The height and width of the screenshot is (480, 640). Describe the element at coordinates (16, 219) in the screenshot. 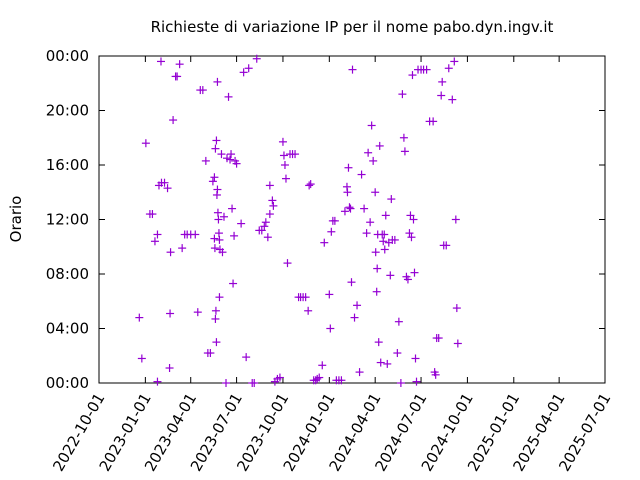

I see `y-axis-label: Orario` at that location.